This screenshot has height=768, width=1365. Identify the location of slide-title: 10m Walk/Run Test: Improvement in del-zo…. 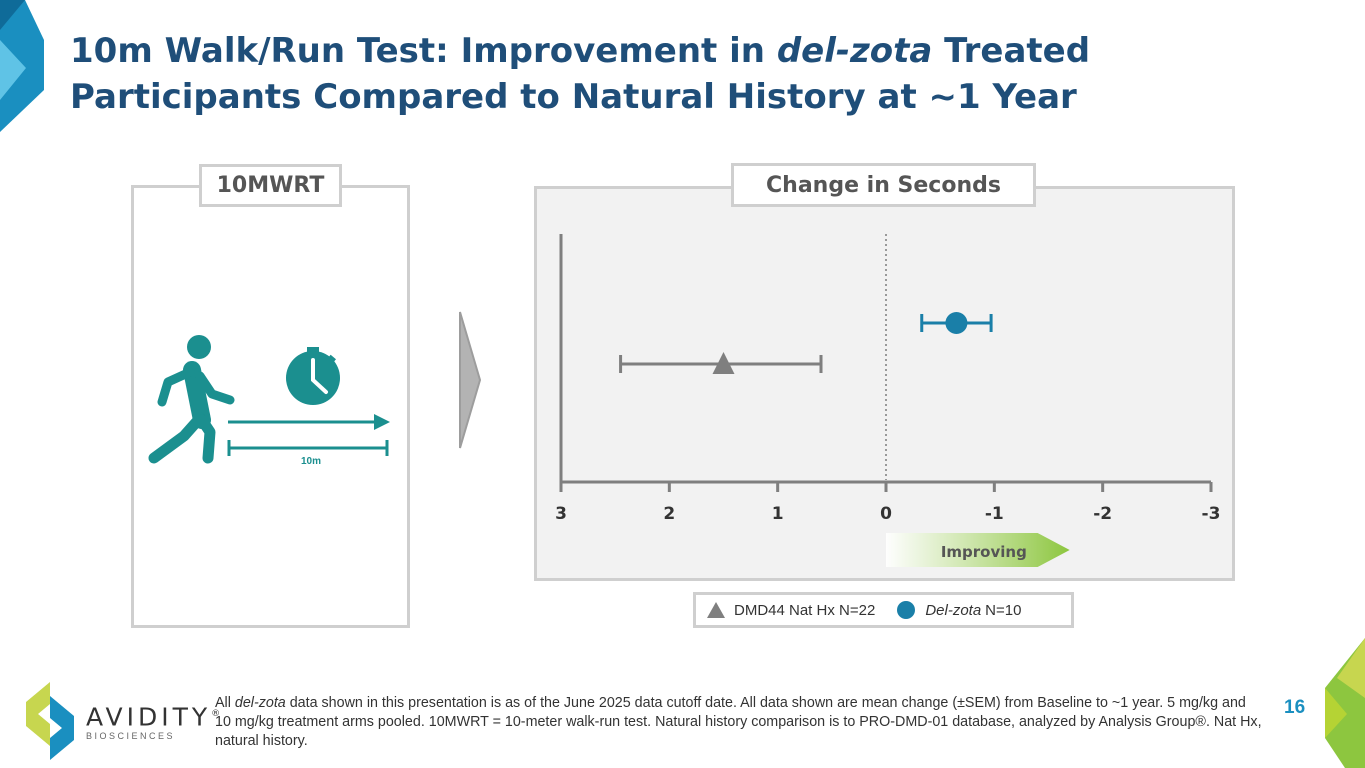
(580, 74).